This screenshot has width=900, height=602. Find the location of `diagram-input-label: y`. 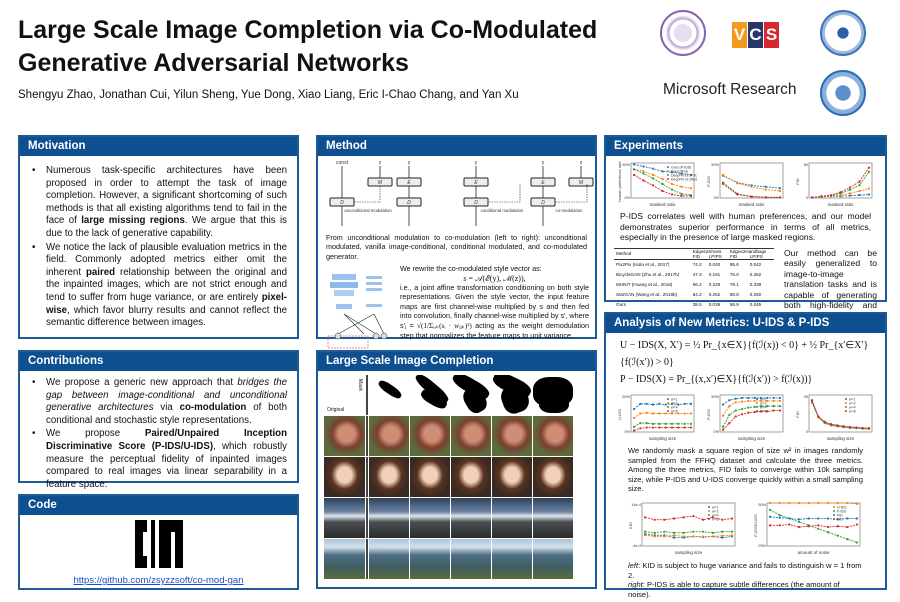

diagram-input-label: y is located at coordinates (476, 163).